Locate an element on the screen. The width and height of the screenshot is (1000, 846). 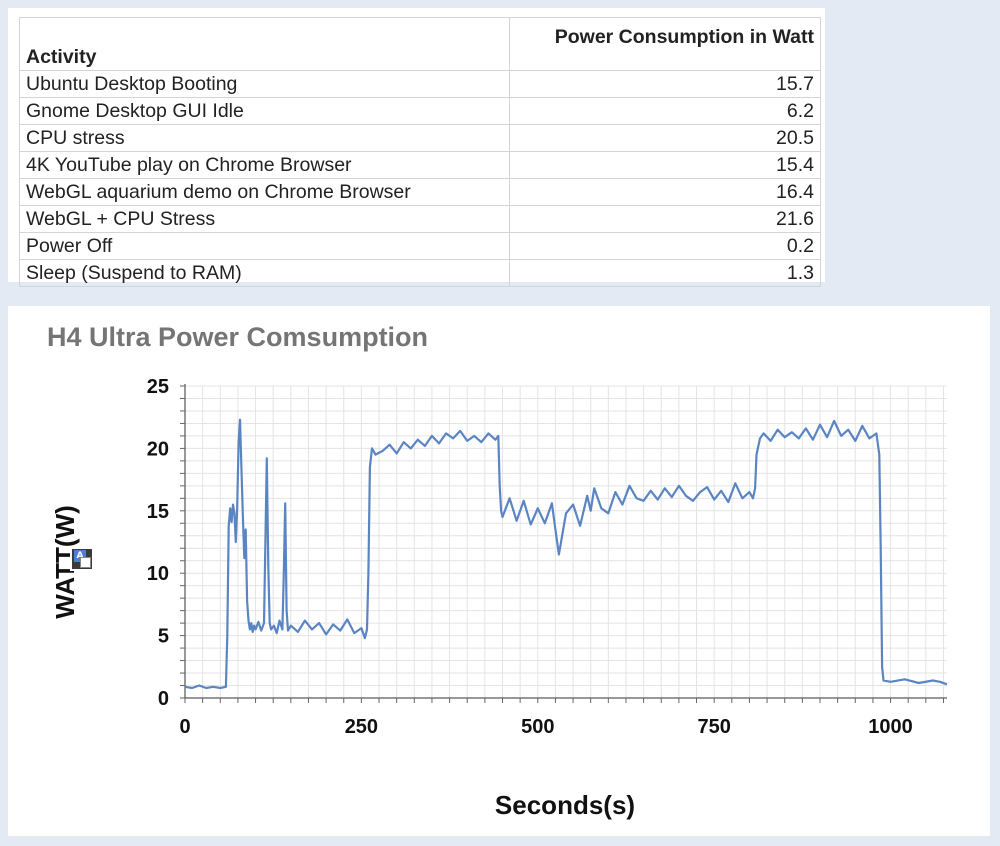
table-row: Gnome Desktop GUI Idle 6.2 is located at coordinates (420, 111).